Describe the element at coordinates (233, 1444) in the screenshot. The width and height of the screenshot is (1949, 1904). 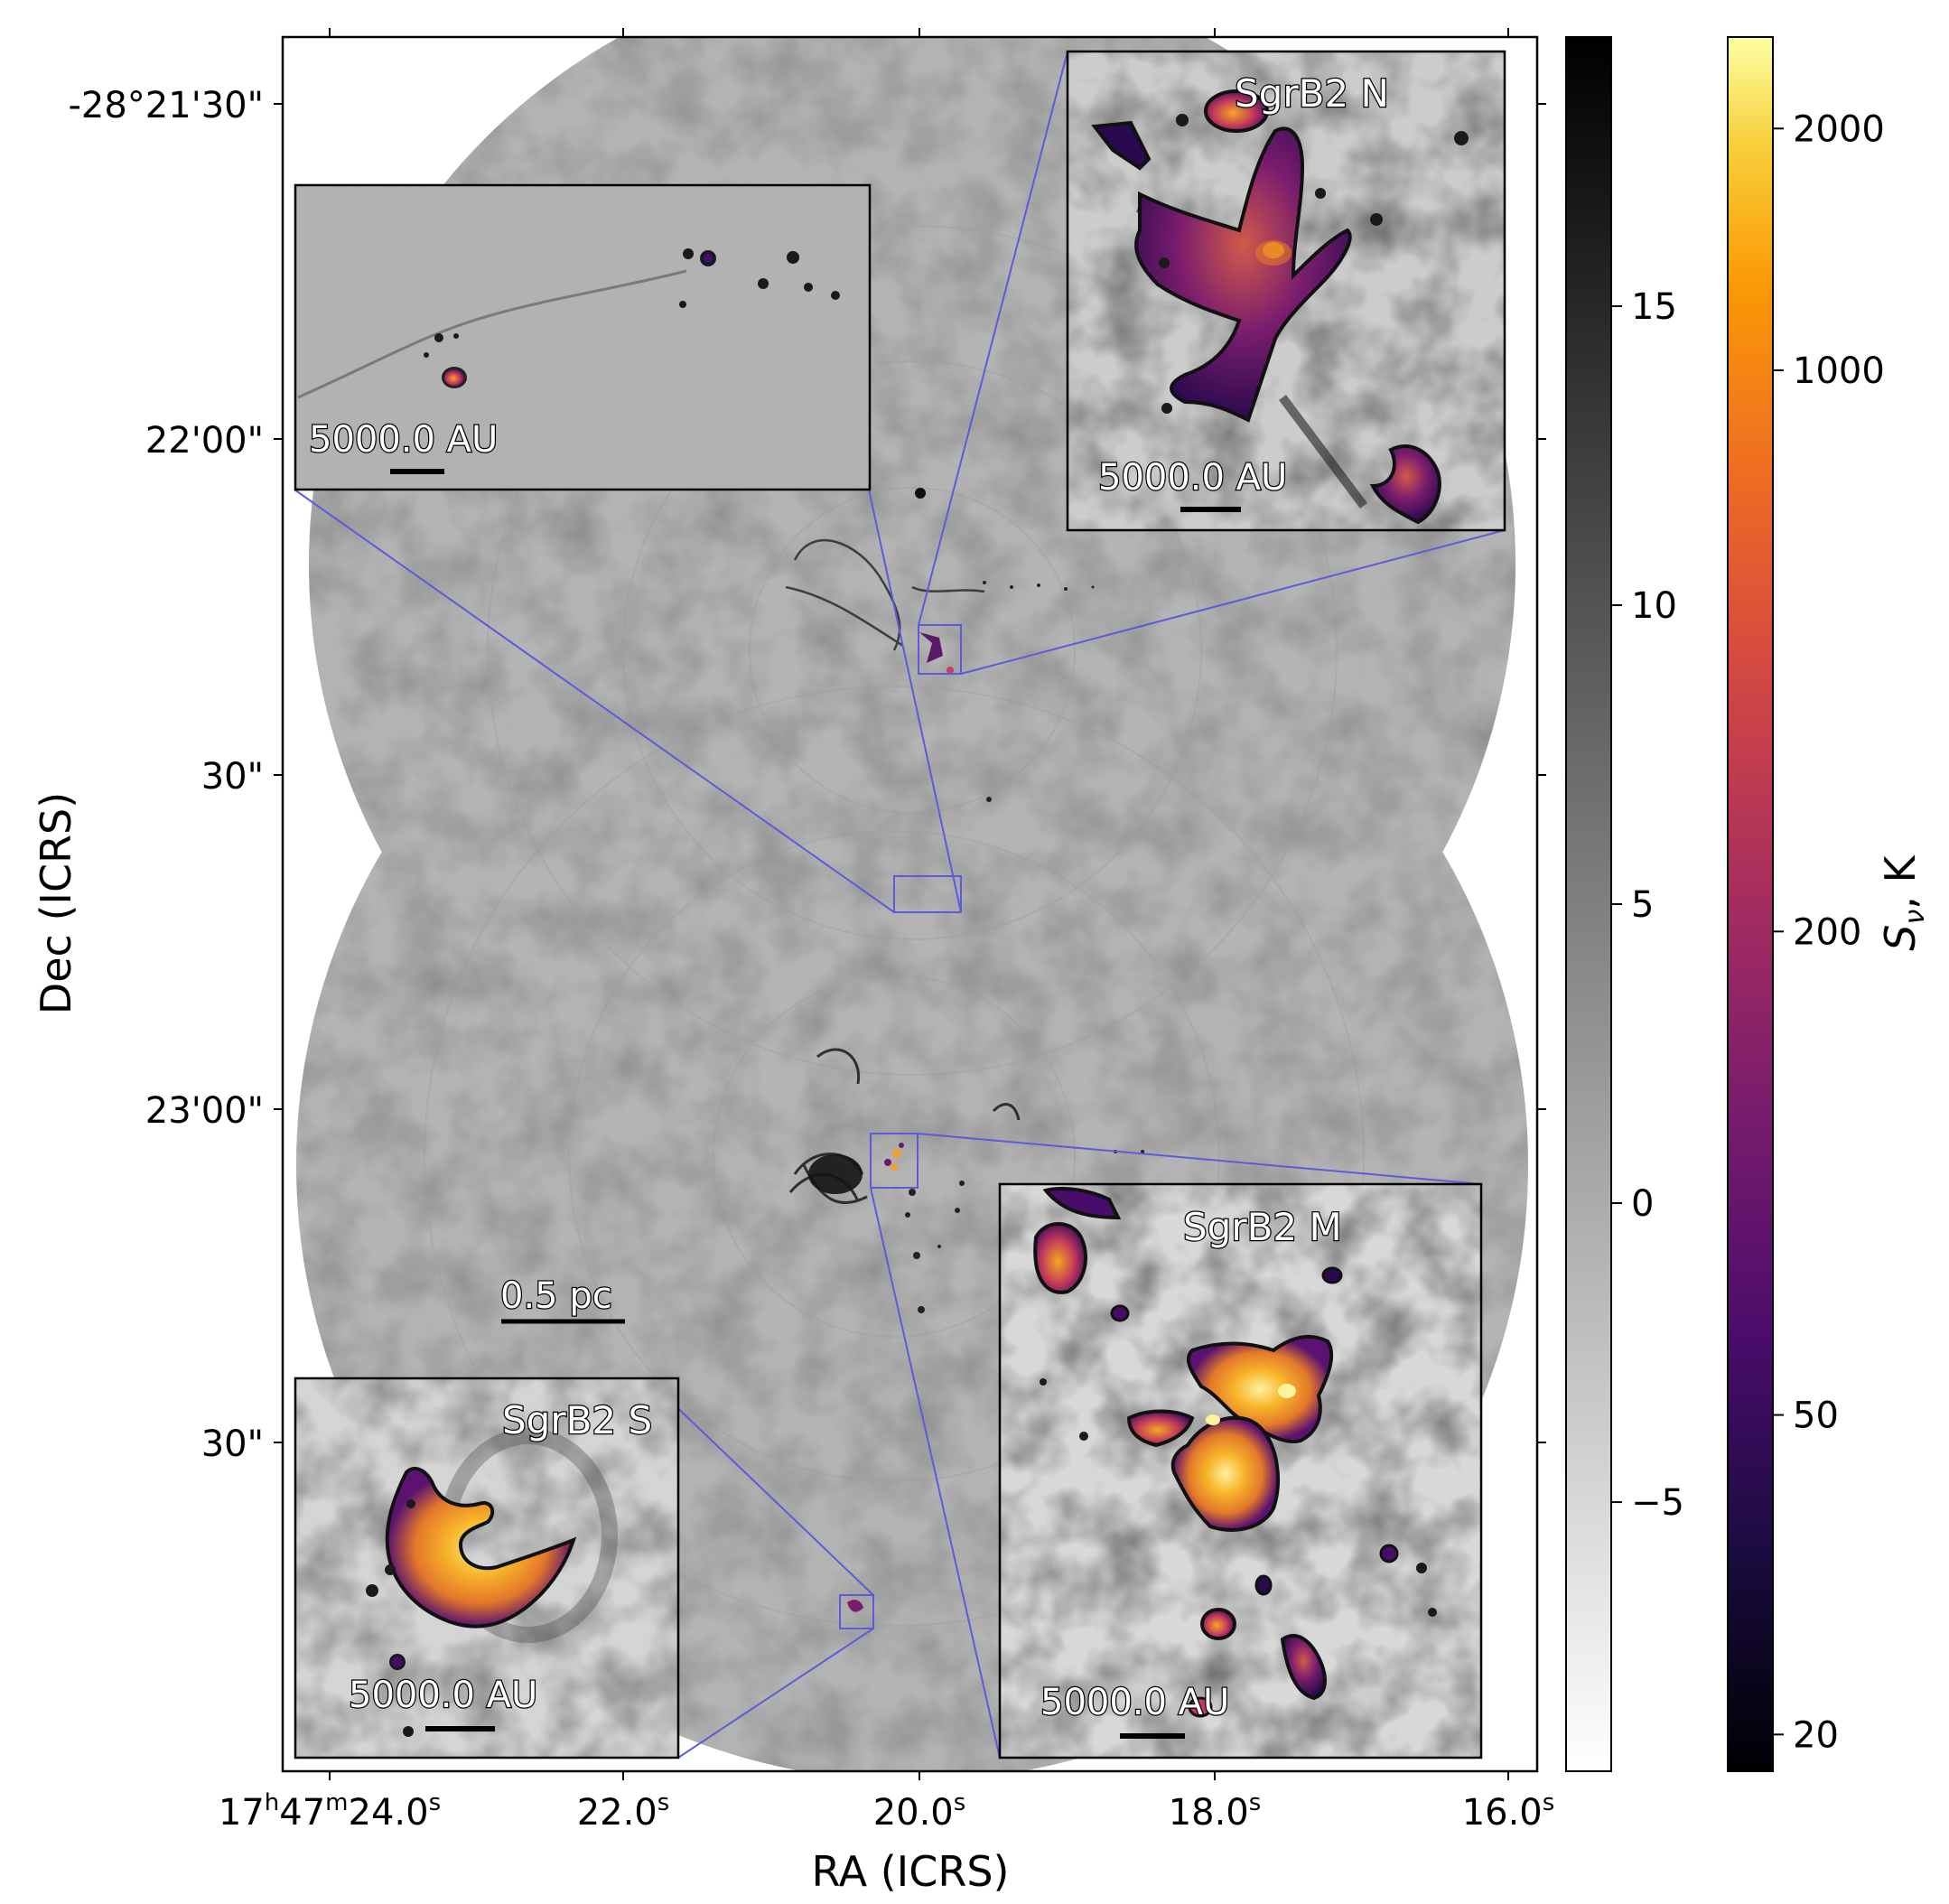
I see `y-tick-label-4: 30"` at that location.